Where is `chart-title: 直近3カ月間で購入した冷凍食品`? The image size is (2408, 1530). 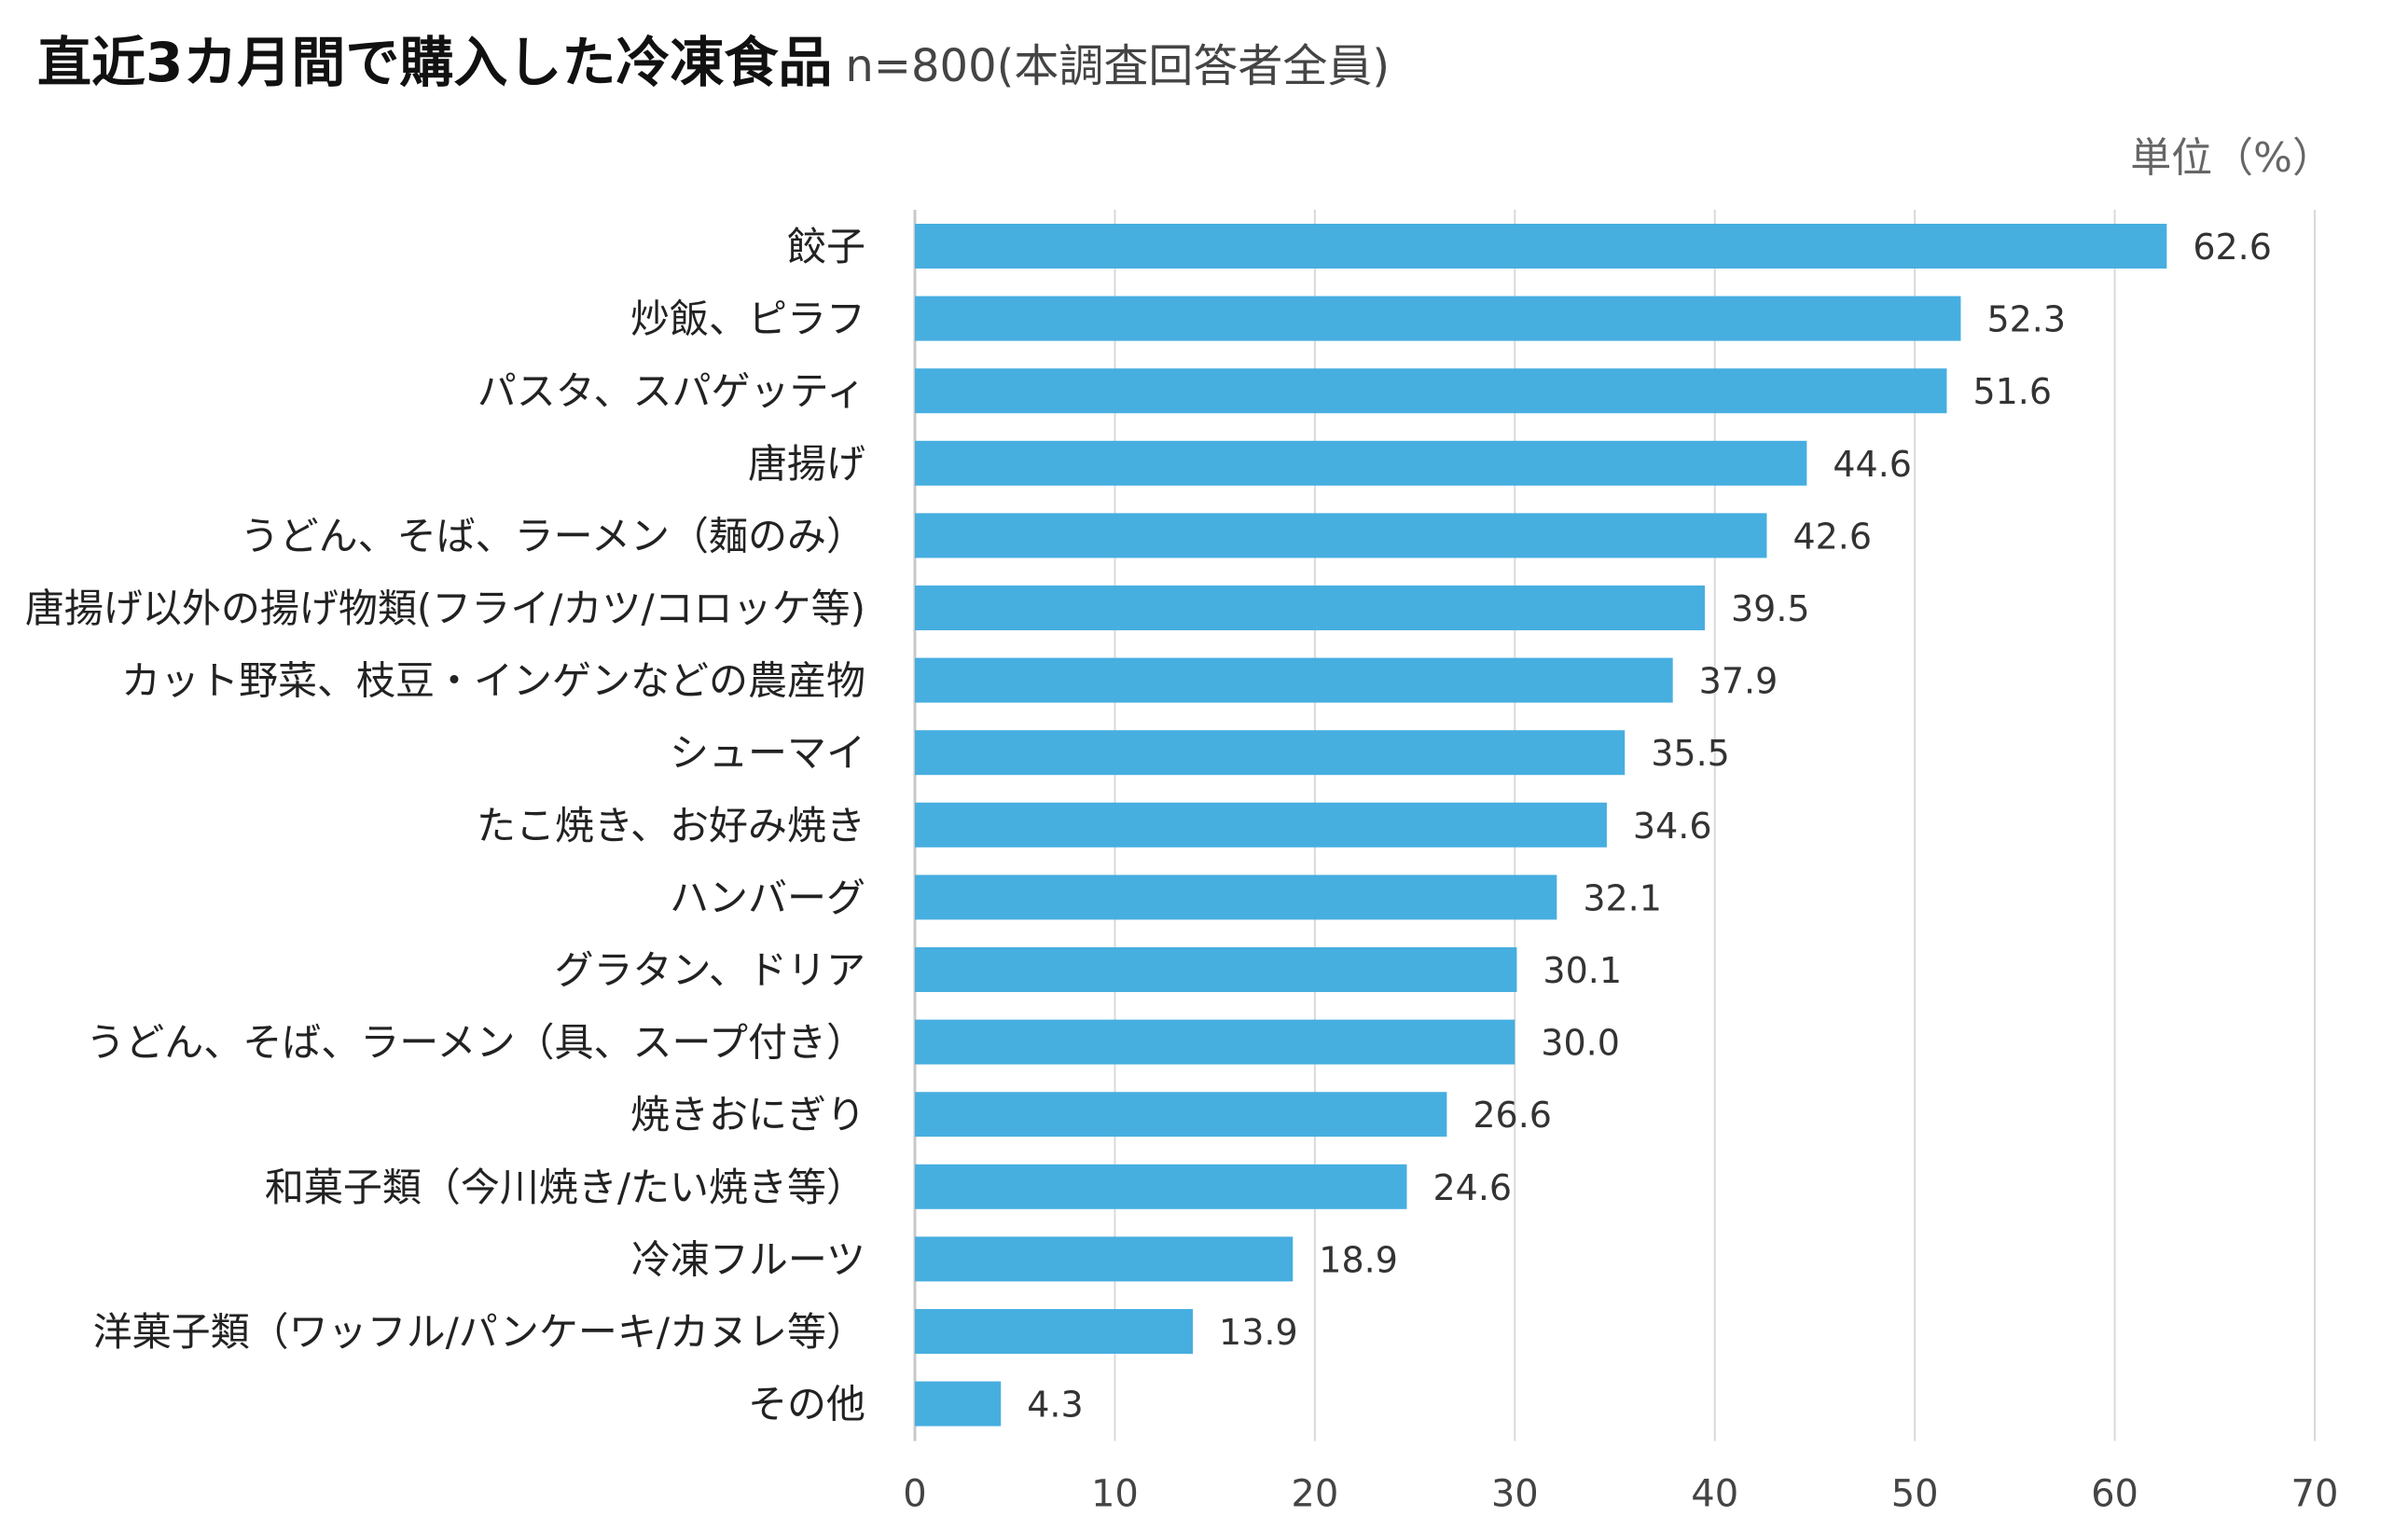 chart-title: 直近3カ月間で購入した冷凍食品 is located at coordinates (435, 62).